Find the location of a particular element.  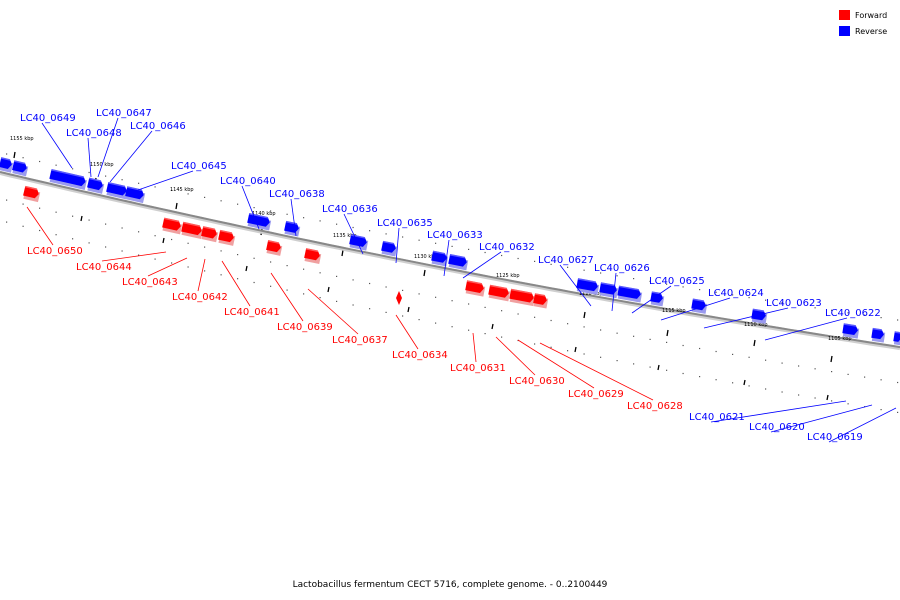

kbp-tick-label: 1145 kbp is located at coordinates (182, 190).